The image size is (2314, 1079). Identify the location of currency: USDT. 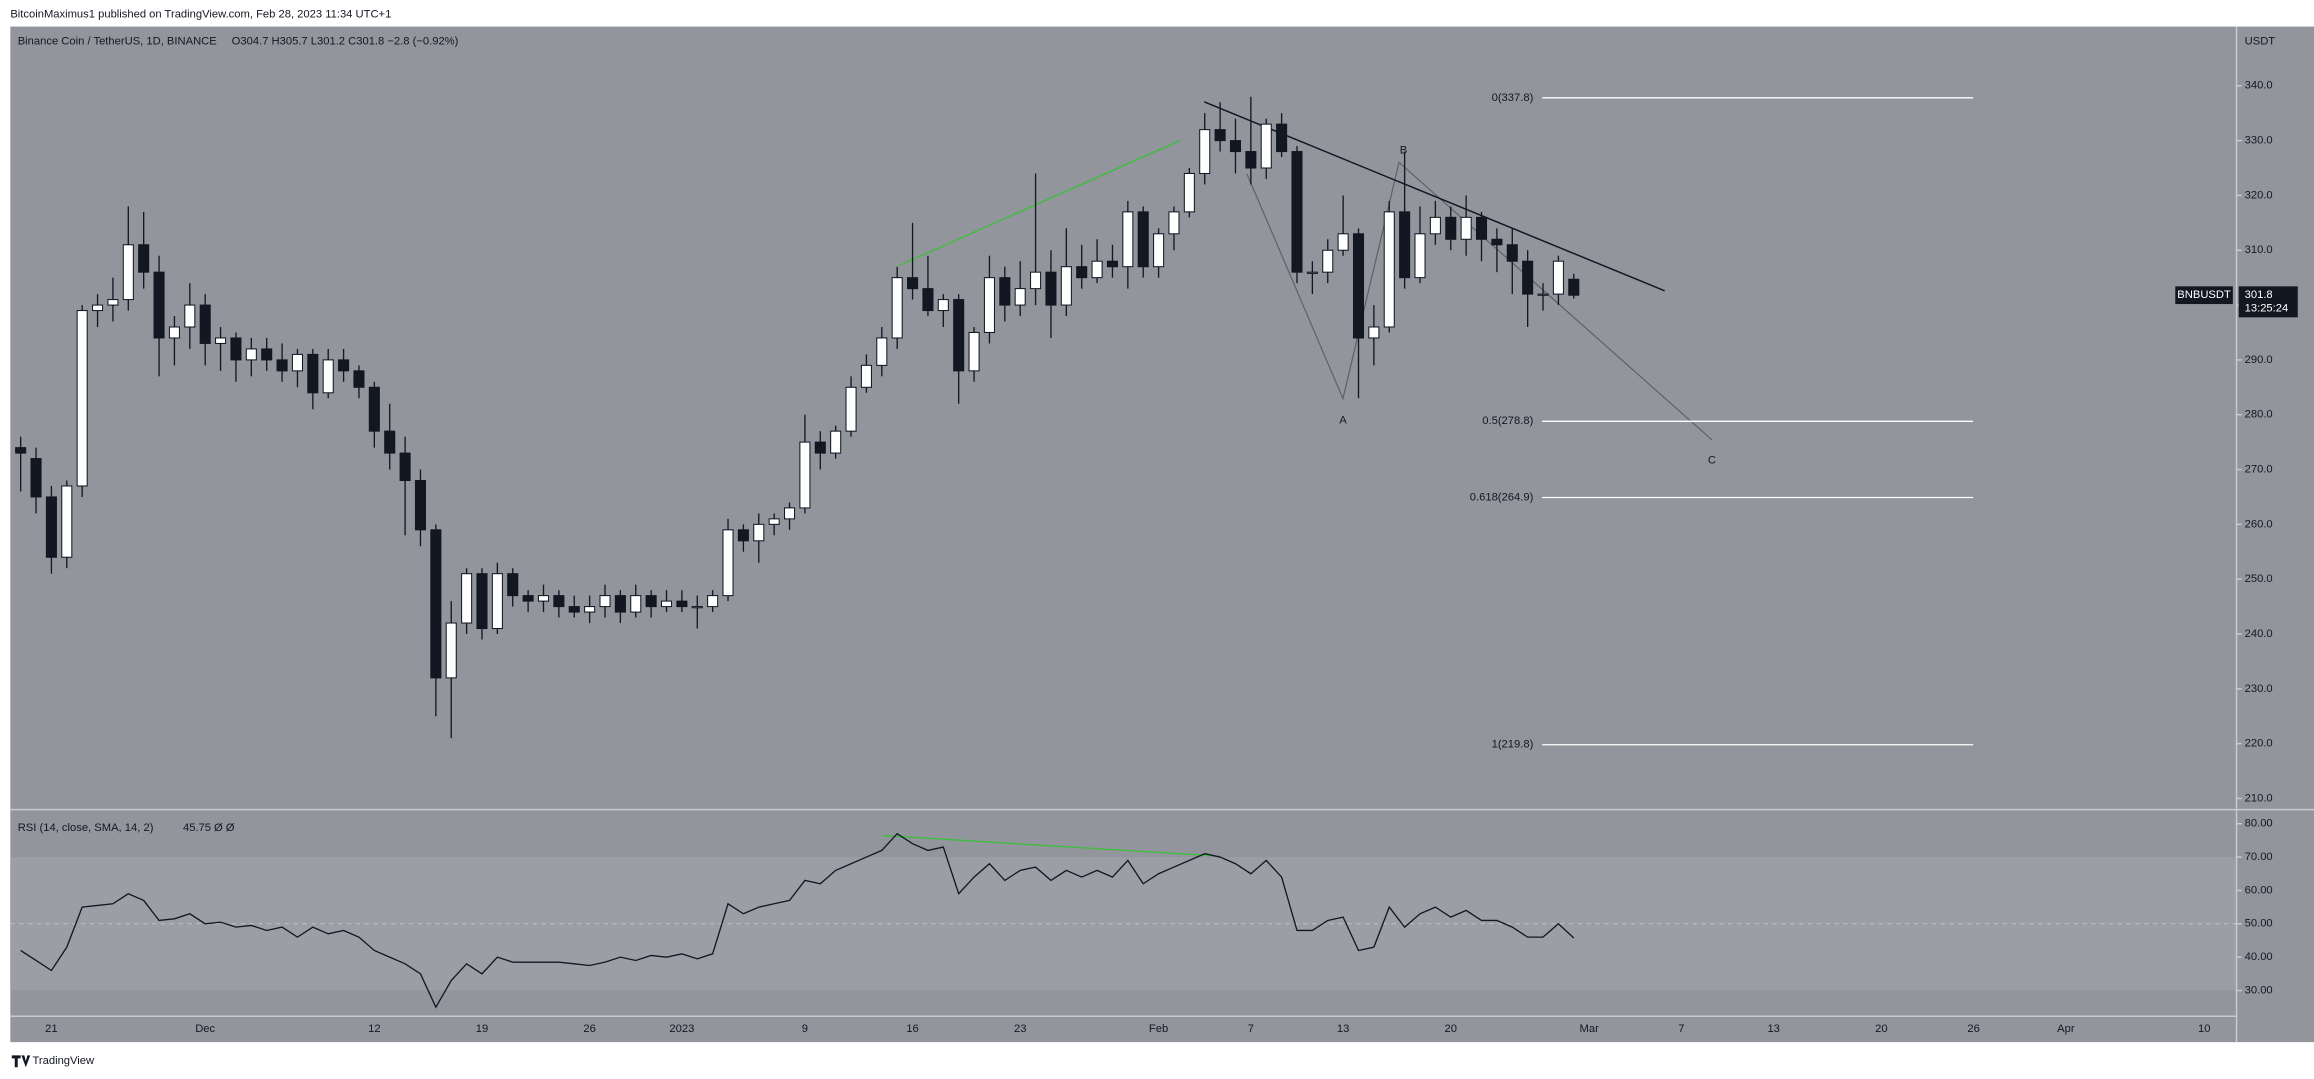
(2260, 41).